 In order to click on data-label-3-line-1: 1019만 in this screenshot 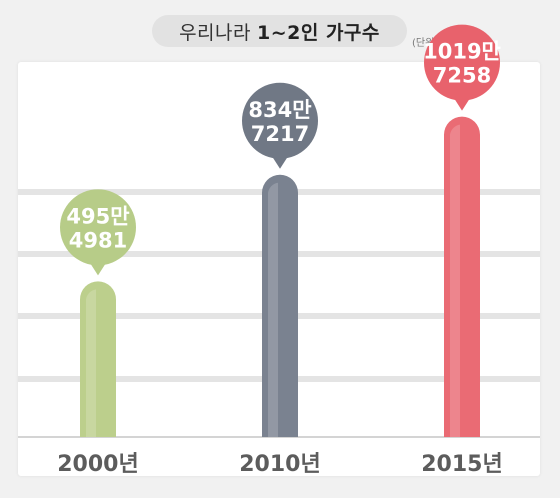, I will do `click(462, 52)`.